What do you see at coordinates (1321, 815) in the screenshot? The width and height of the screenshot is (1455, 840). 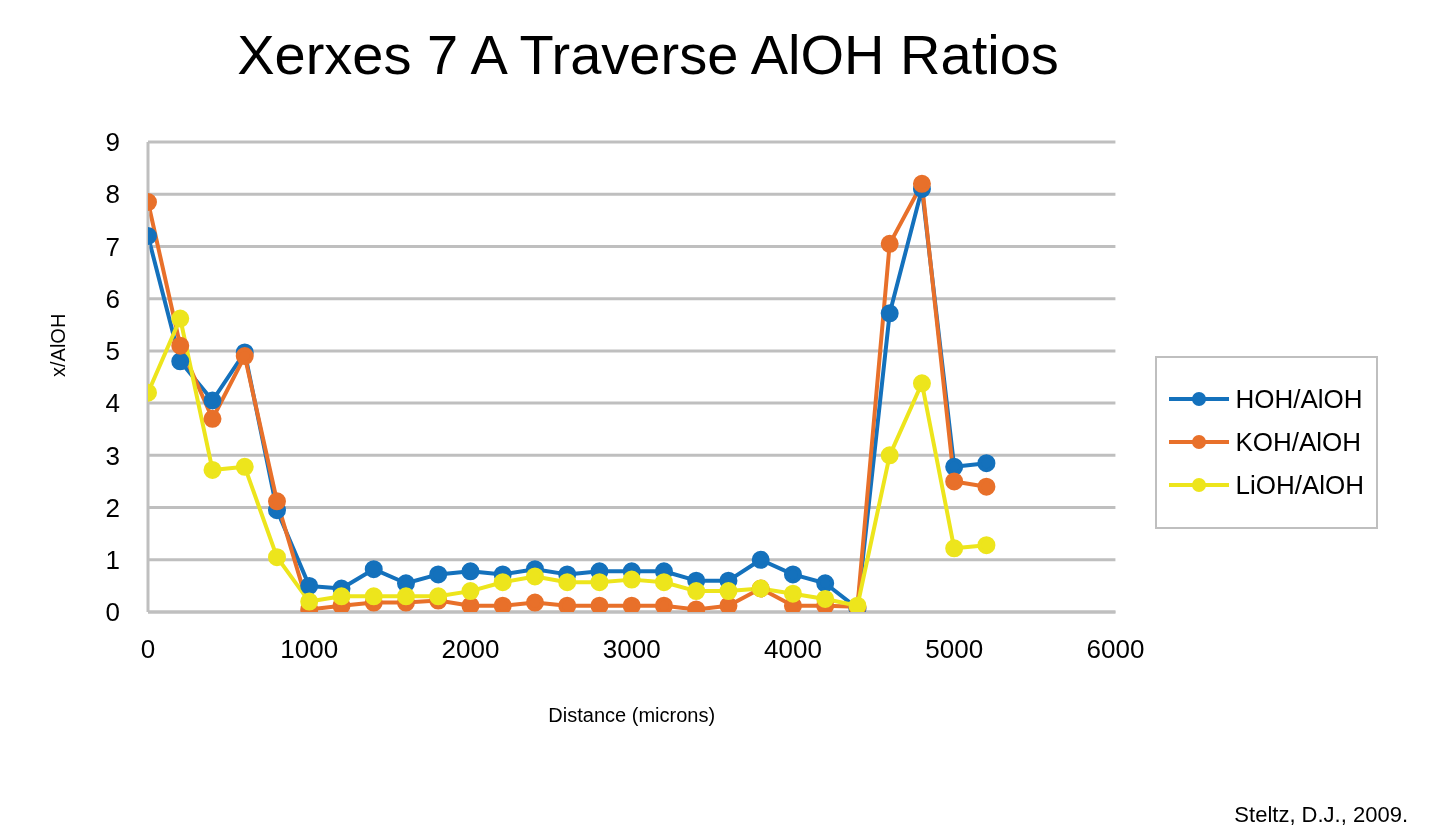 I see `text: Steltz, D.J., 2009.` at bounding box center [1321, 815].